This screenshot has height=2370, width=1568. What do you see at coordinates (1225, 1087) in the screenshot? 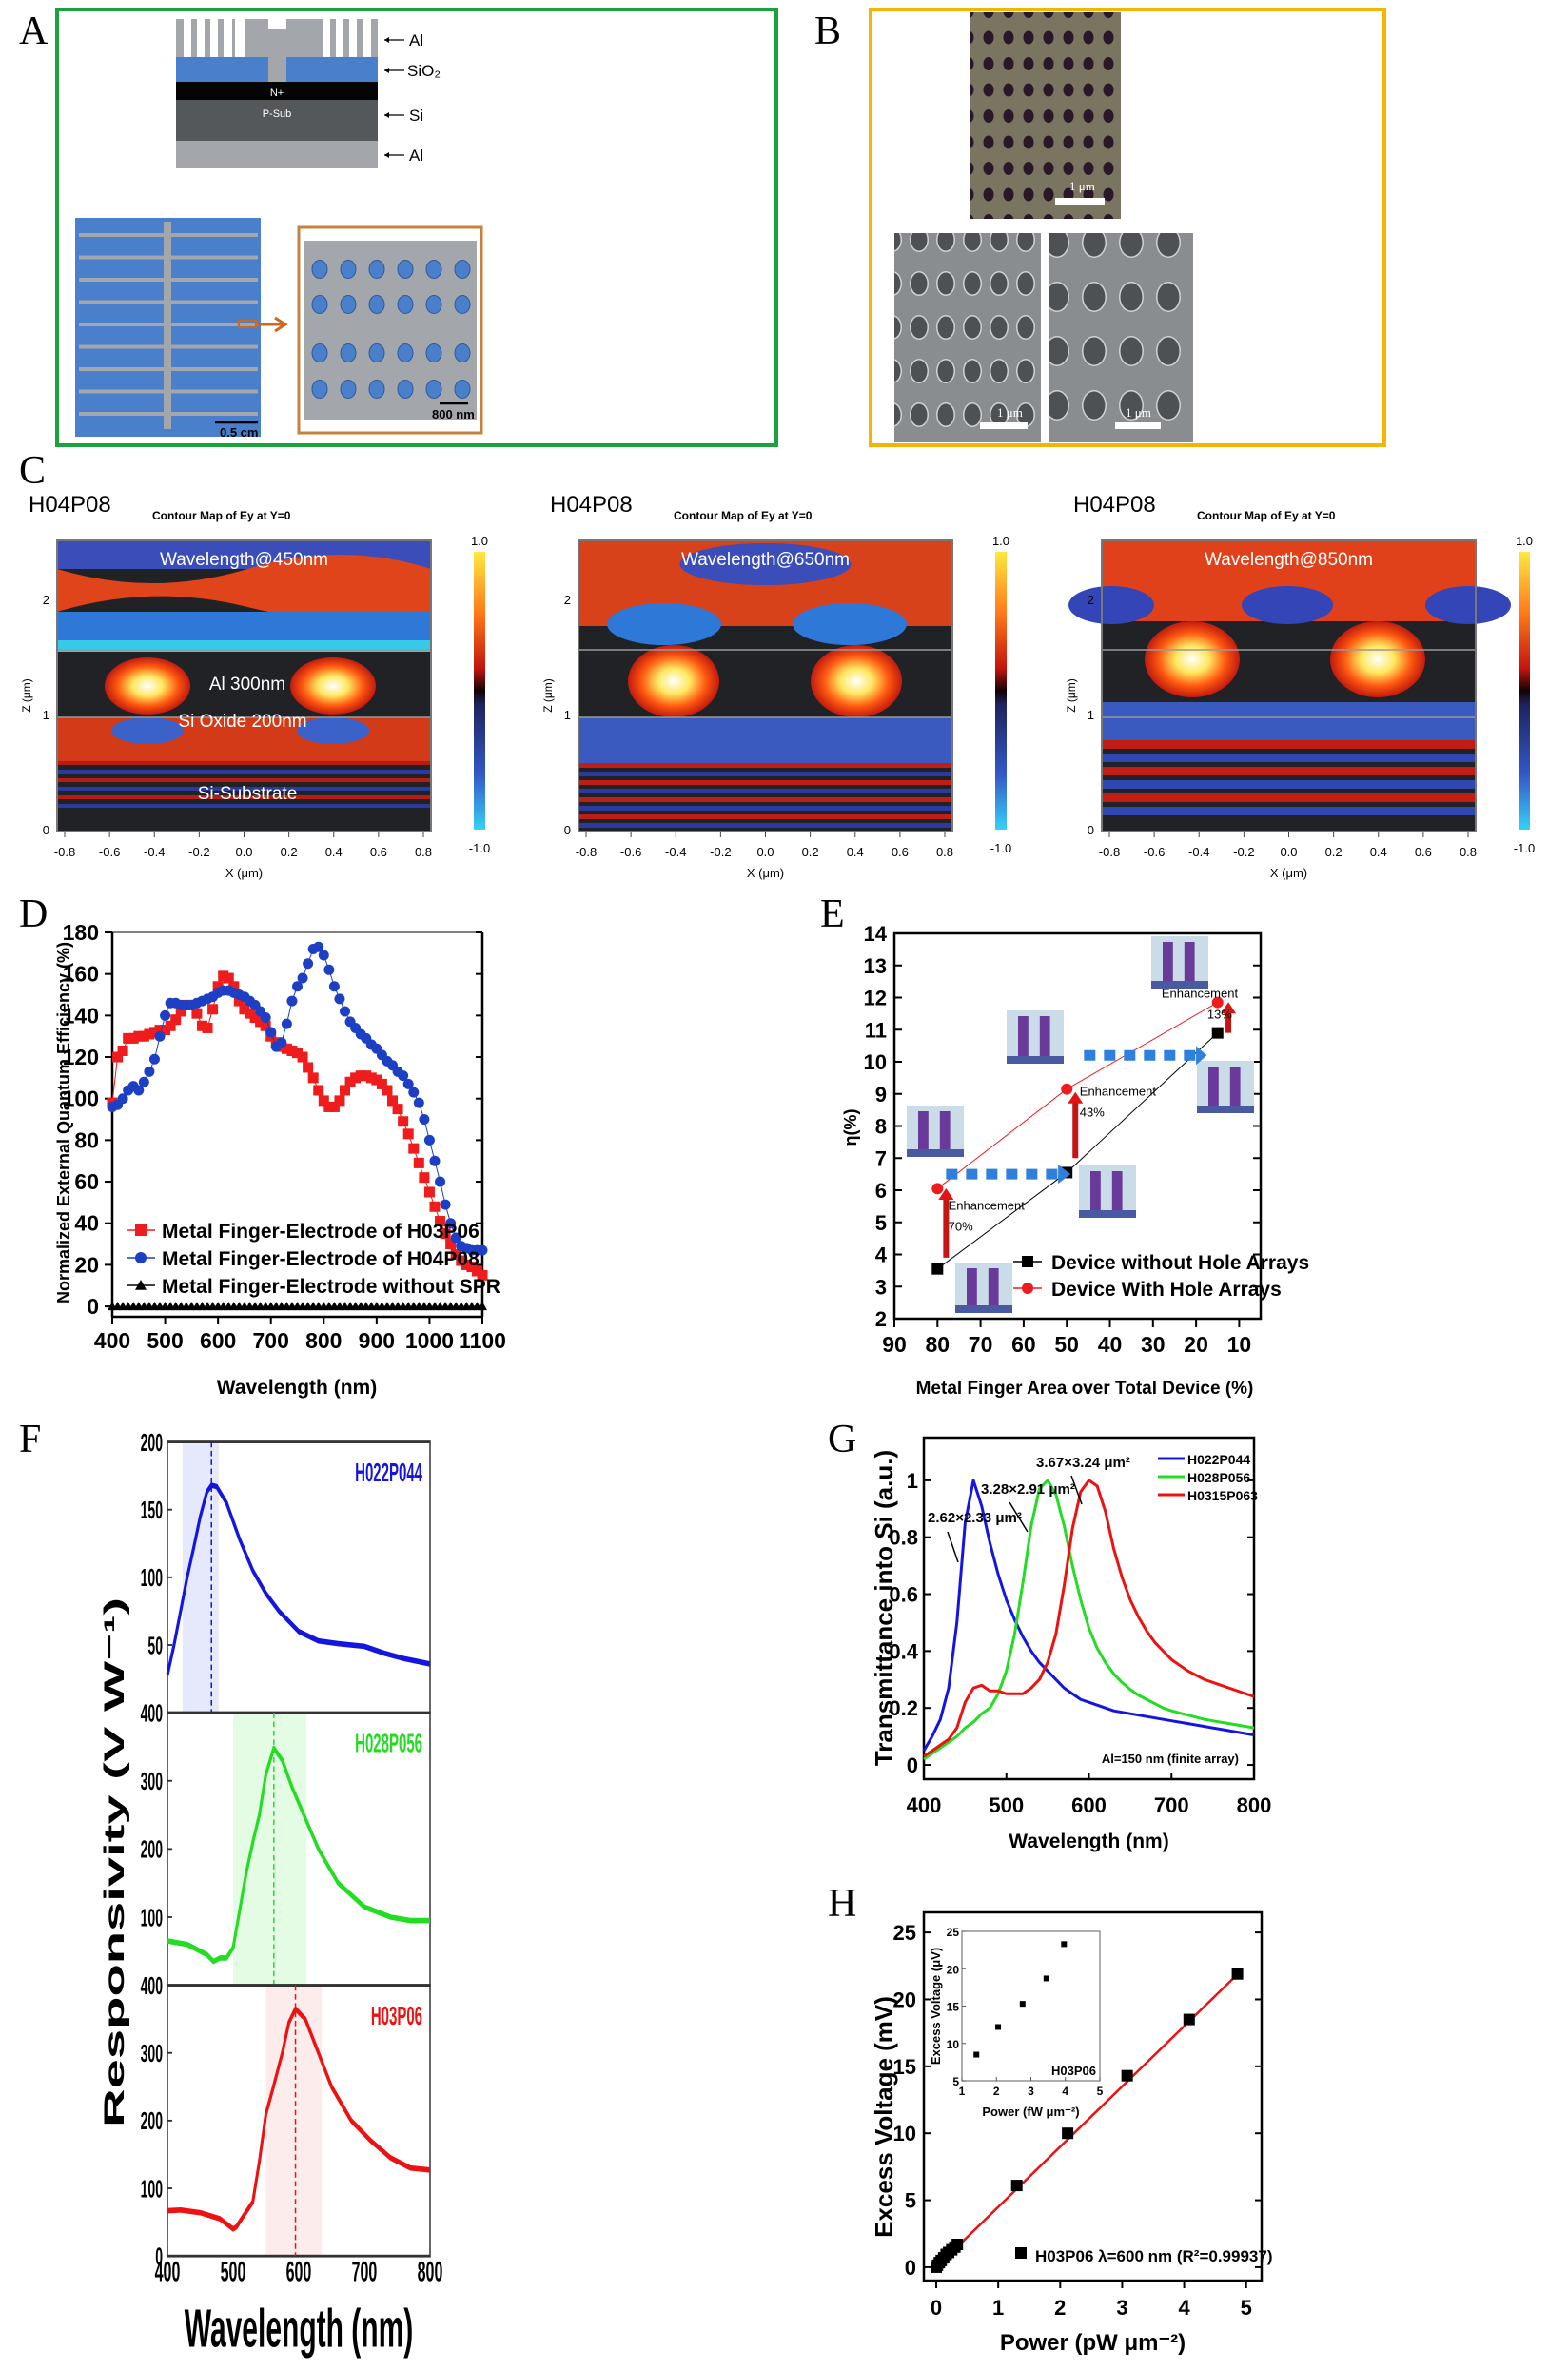
I see `device-body` at bounding box center [1225, 1087].